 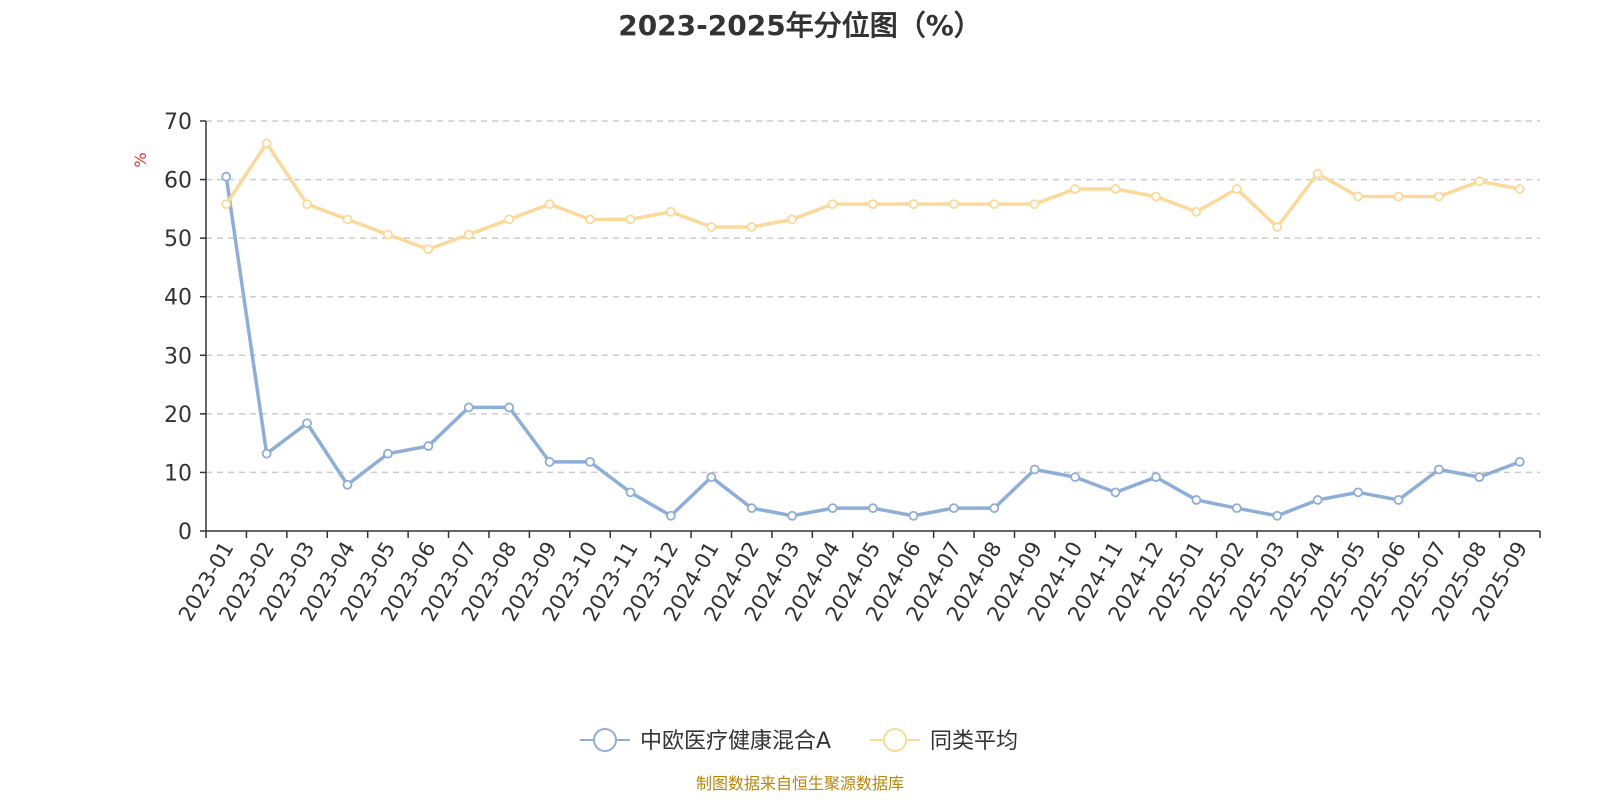 I want to click on legend-item-0: 中欧医疗健康混合A, so click(x=705, y=741).